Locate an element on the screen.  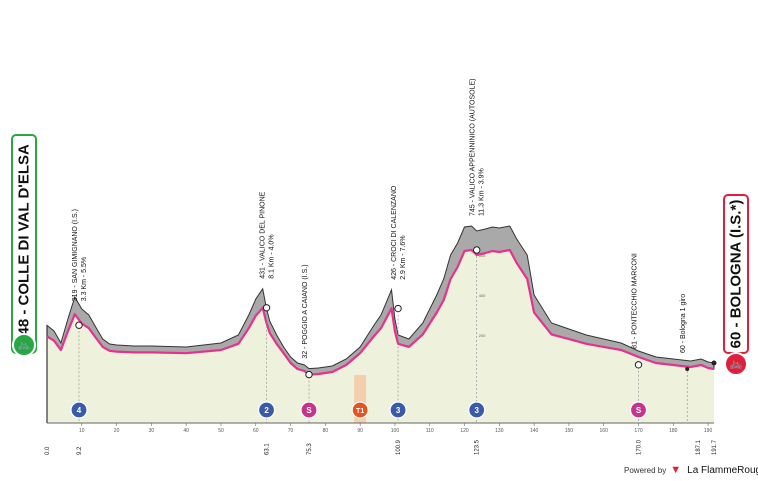
flamme-rouge-logo-icon: ▼ is located at coordinates (676, 470).